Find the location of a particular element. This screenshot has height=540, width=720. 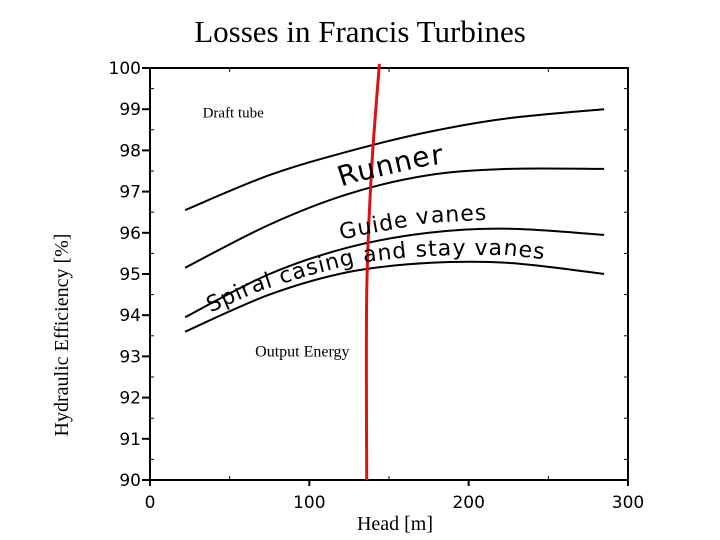

y-tick-label: 100 is located at coordinates (125, 69).